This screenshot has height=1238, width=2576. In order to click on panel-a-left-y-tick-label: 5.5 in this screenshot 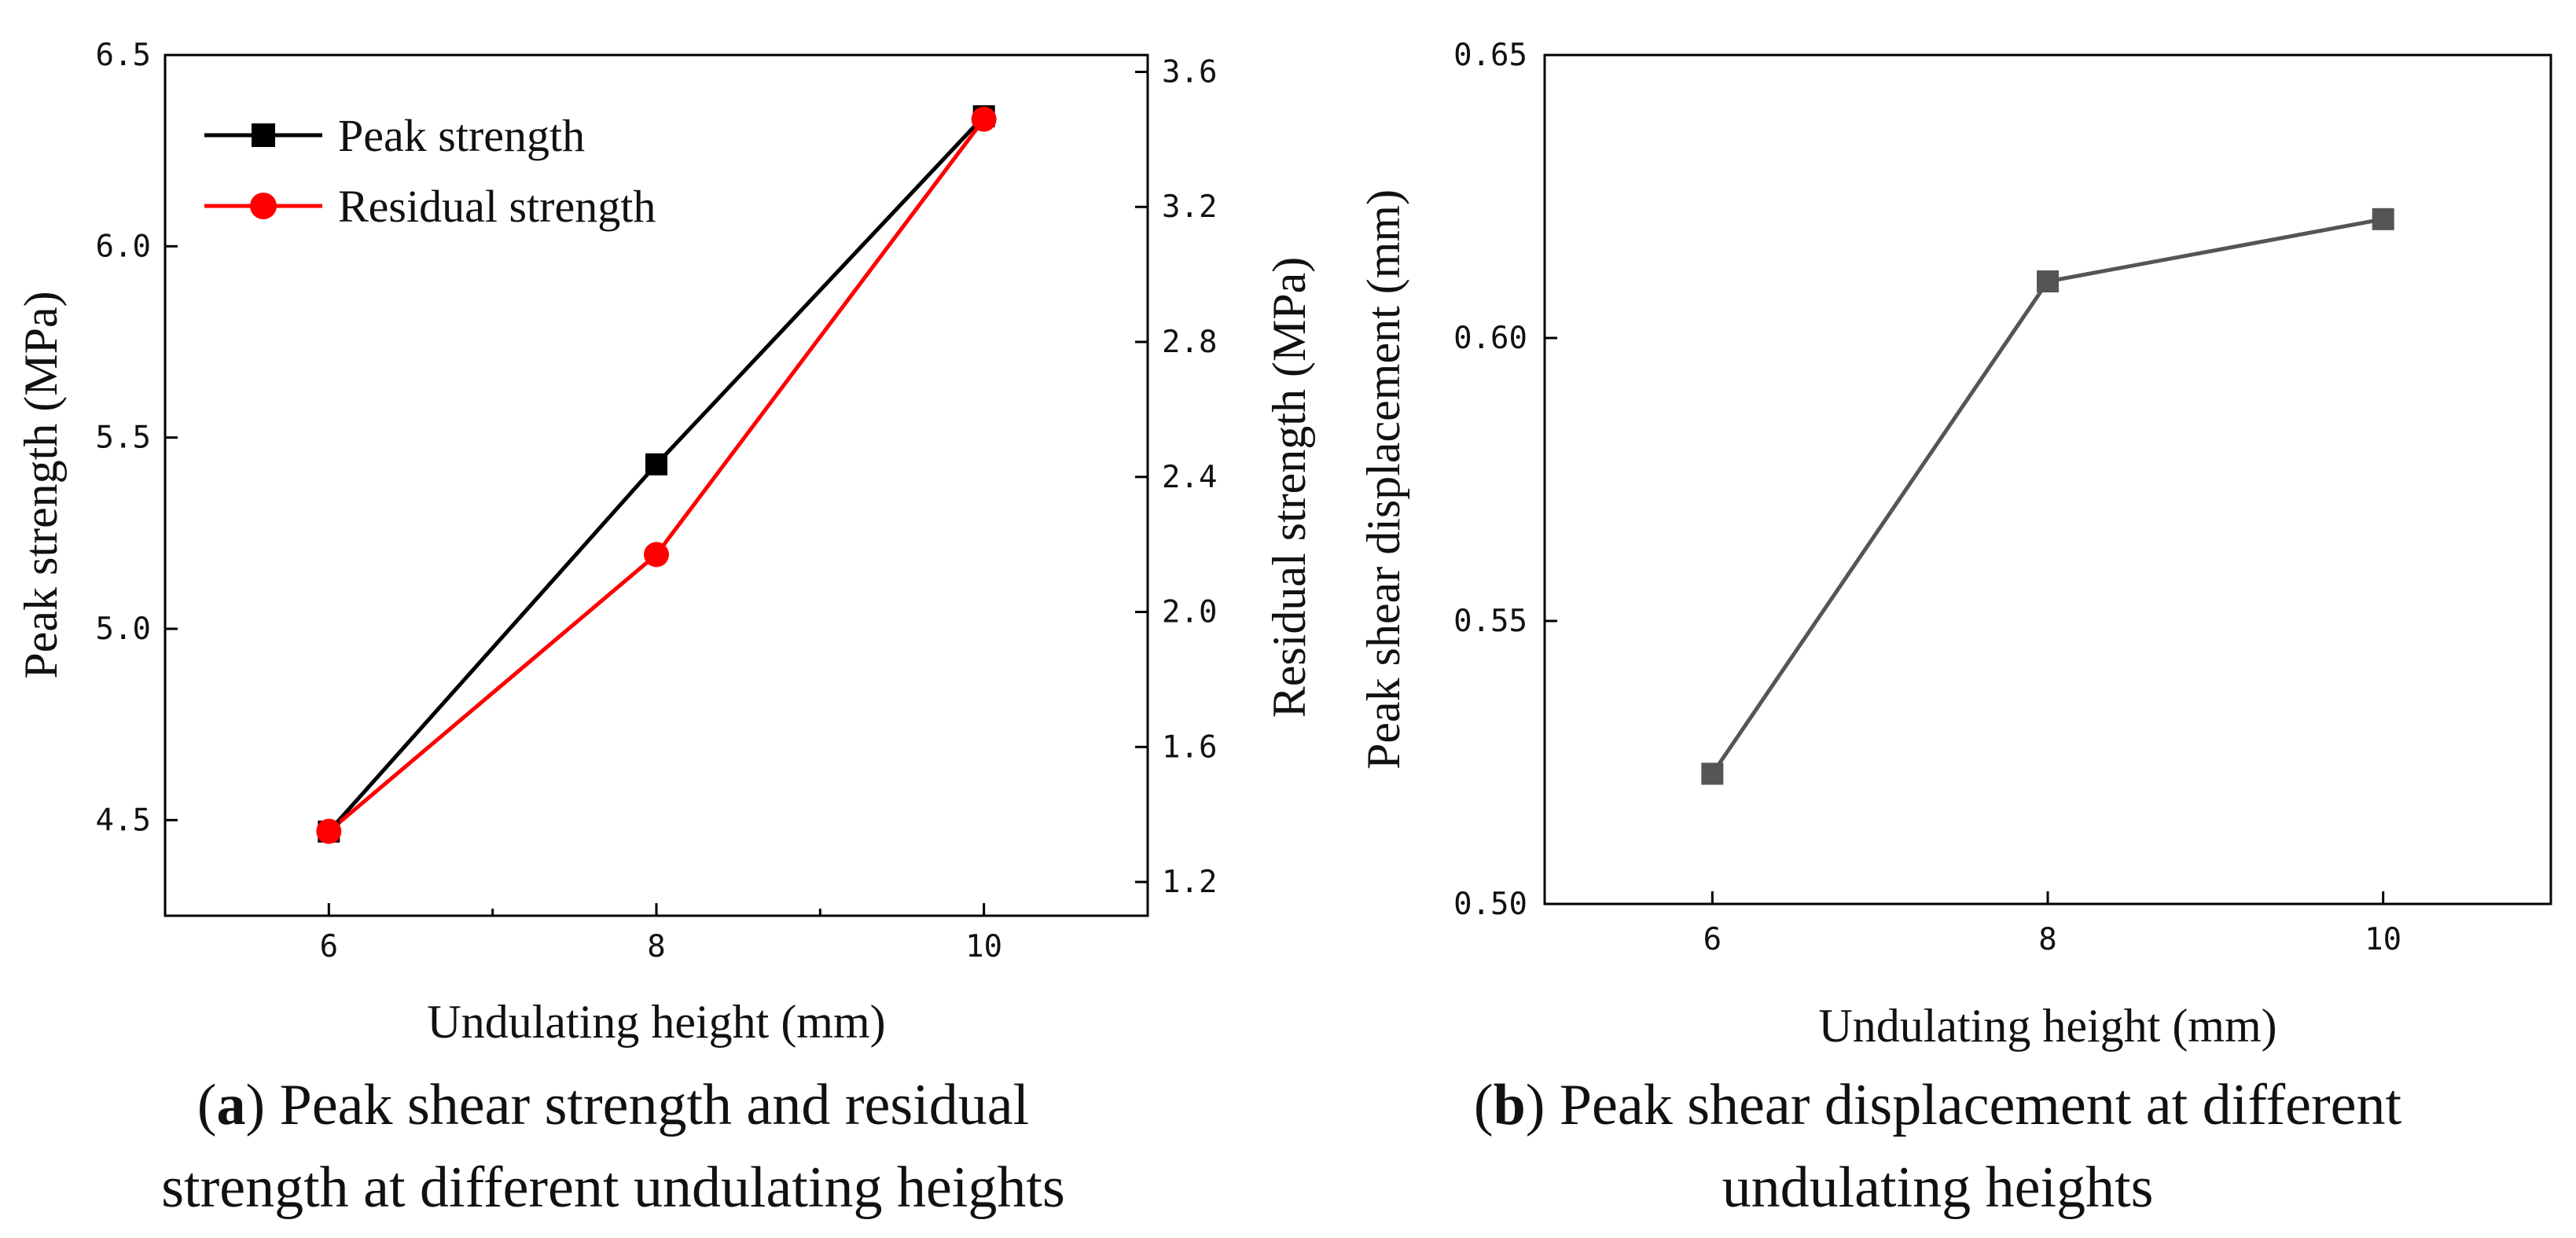, I will do `click(123, 439)`.